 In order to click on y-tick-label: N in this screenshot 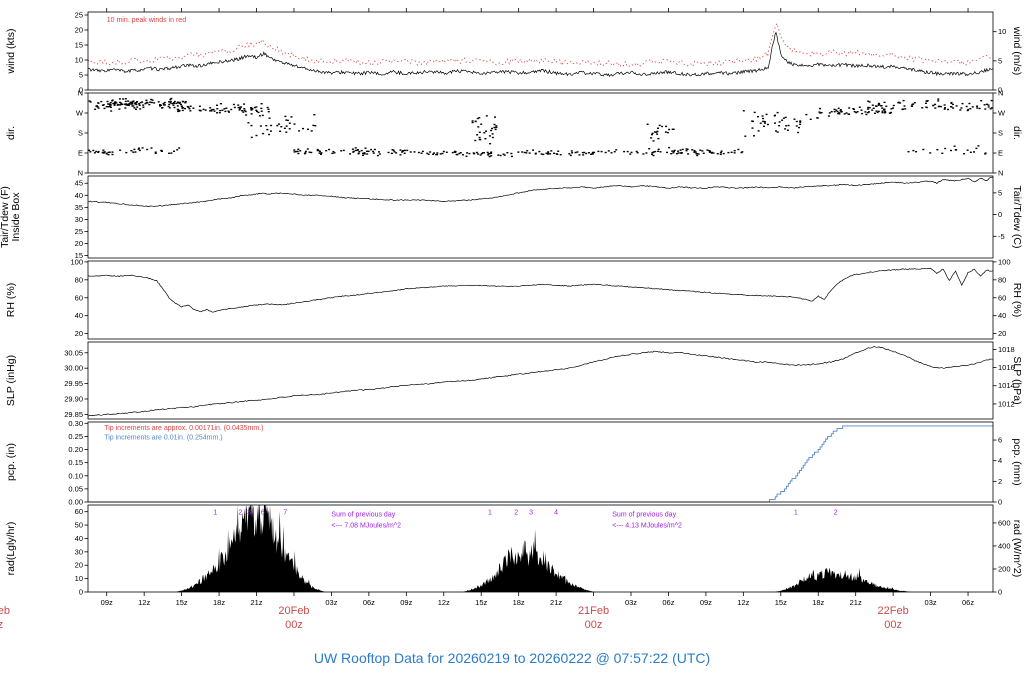, I will do `click(80, 173)`.